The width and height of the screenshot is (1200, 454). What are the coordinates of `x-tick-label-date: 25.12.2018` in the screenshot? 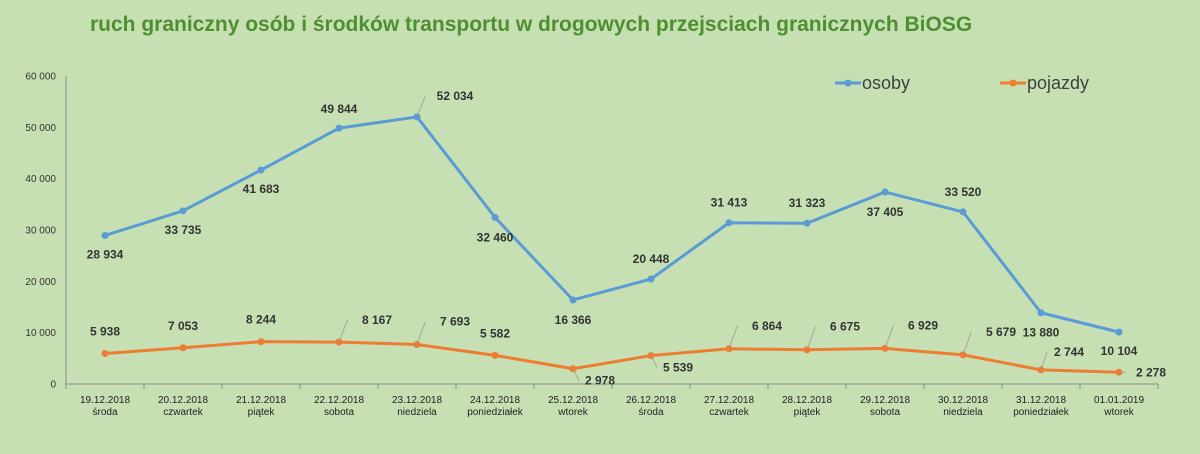 It's located at (573, 400).